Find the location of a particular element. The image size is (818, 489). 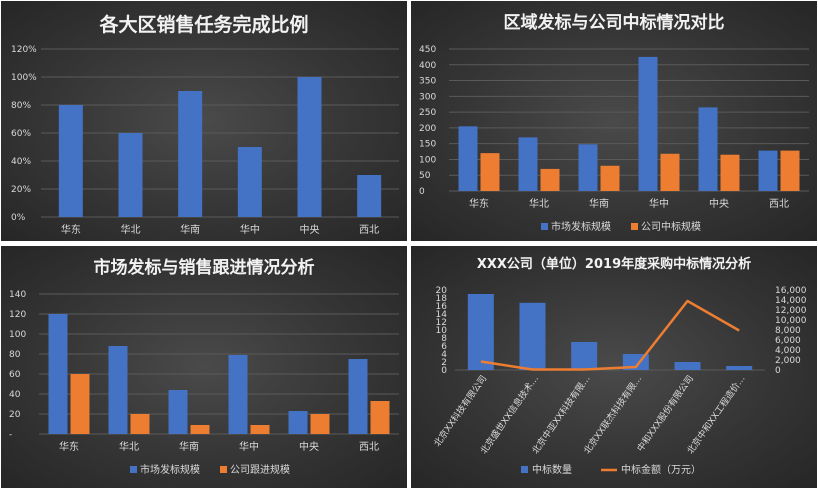

y-tick-label: 40 is located at coordinates (15, 395).